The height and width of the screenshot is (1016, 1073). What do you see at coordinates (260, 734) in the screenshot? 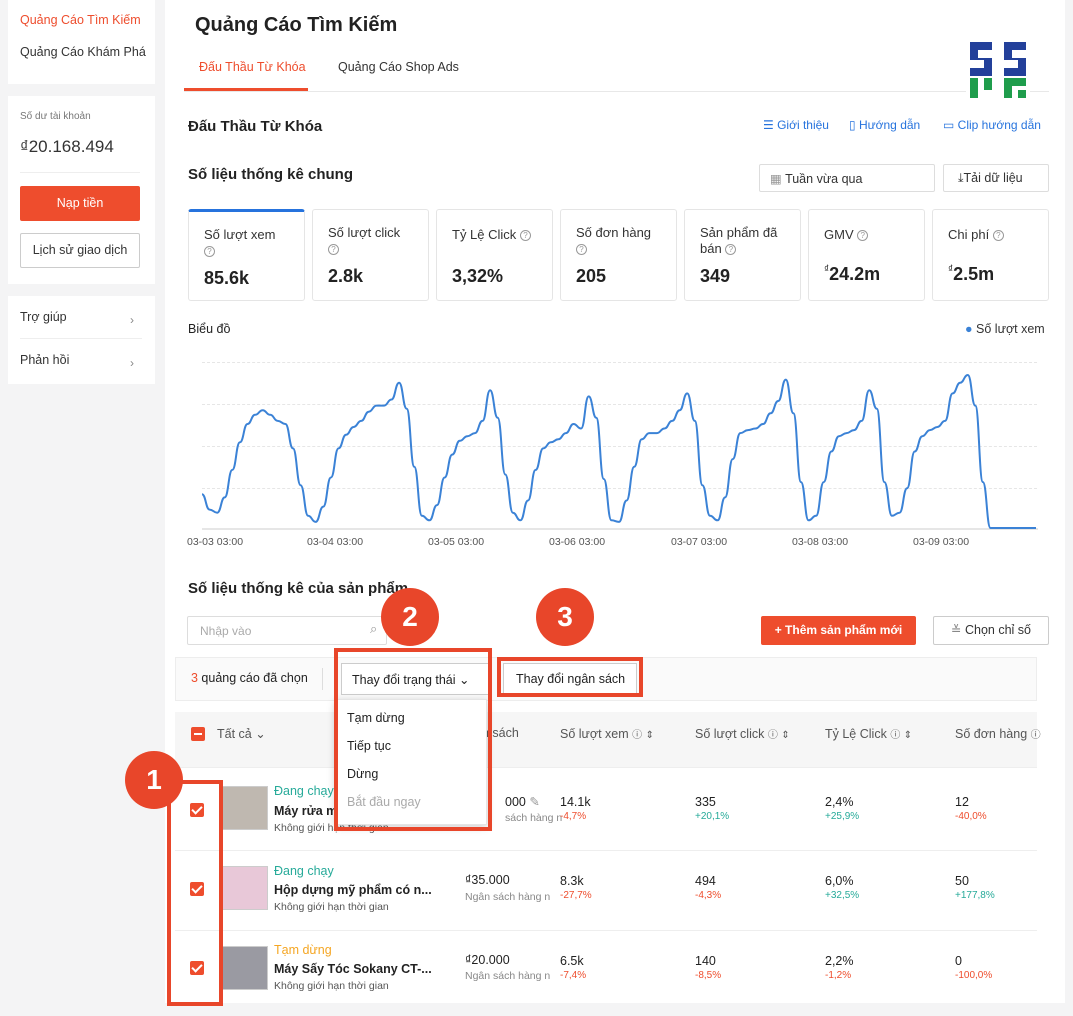
I see `chevron-down-icon: ⌄` at bounding box center [260, 734].